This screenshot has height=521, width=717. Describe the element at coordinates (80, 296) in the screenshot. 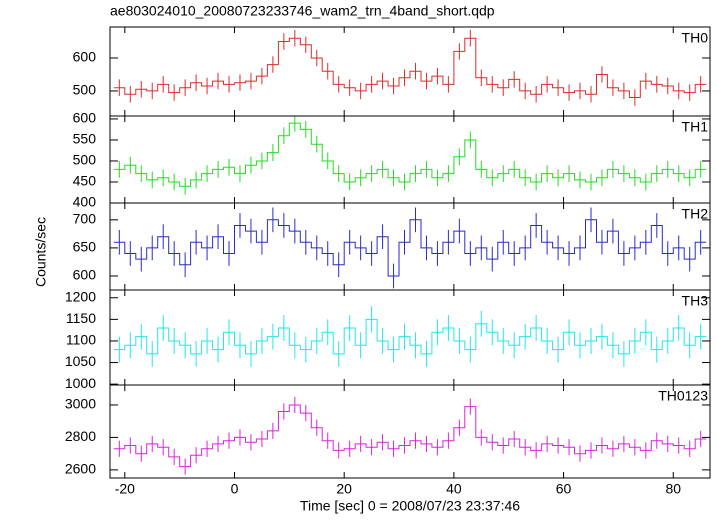

I see `y-tick-label: 1200` at that location.